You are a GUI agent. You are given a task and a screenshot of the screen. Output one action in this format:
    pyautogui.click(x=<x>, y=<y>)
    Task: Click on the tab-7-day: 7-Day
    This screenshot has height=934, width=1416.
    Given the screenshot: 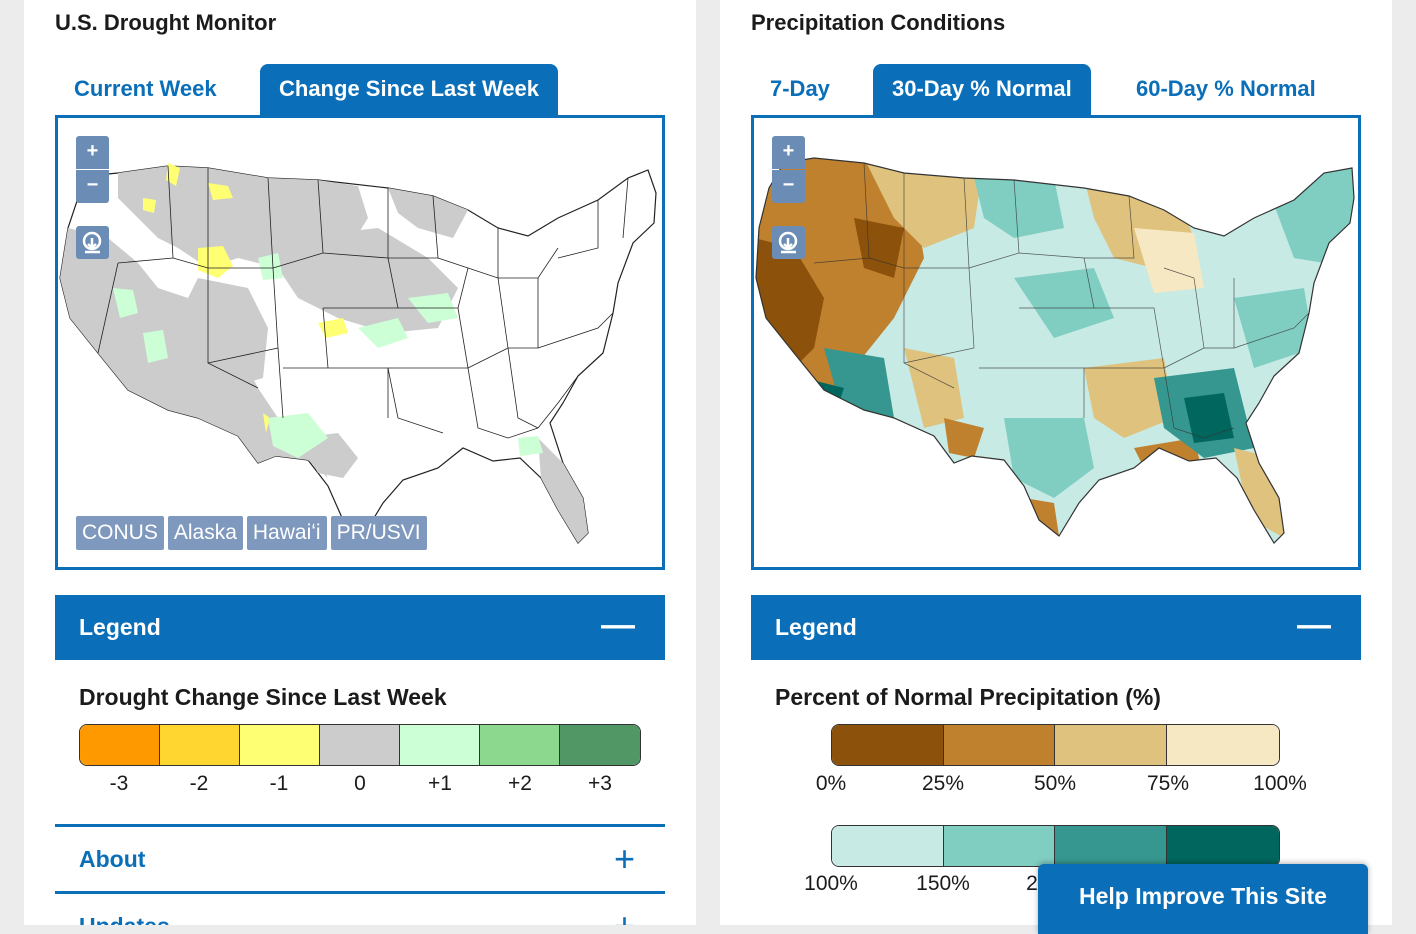 What is the action you would take?
    pyautogui.click(x=800, y=88)
    